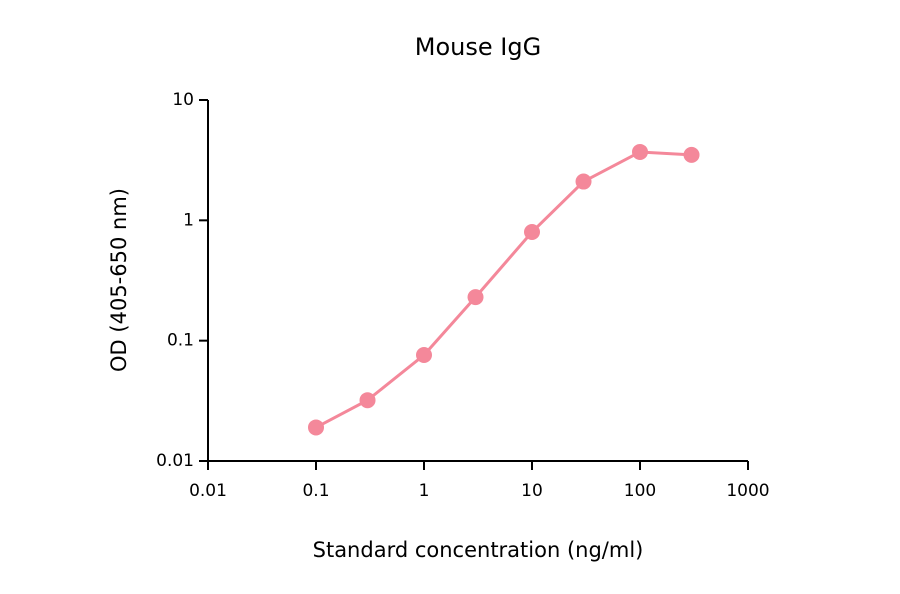 This screenshot has height=594, width=900. I want to click on y-tick-label: 0.01, so click(175, 461).